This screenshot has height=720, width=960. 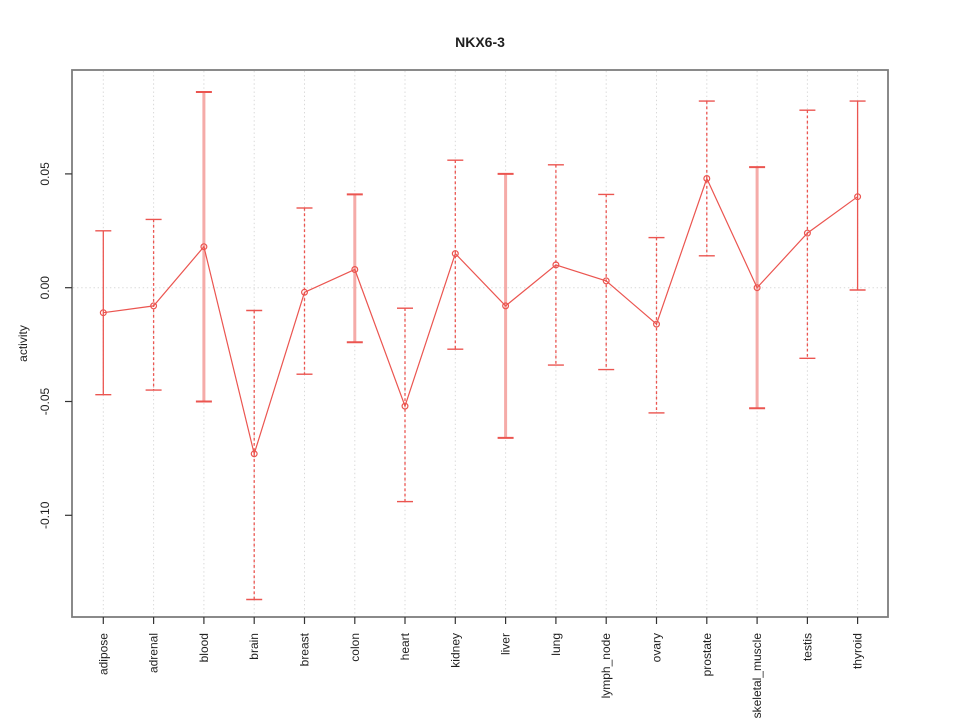 What do you see at coordinates (807, 647) in the screenshot?
I see `x-tick-label: testis` at bounding box center [807, 647].